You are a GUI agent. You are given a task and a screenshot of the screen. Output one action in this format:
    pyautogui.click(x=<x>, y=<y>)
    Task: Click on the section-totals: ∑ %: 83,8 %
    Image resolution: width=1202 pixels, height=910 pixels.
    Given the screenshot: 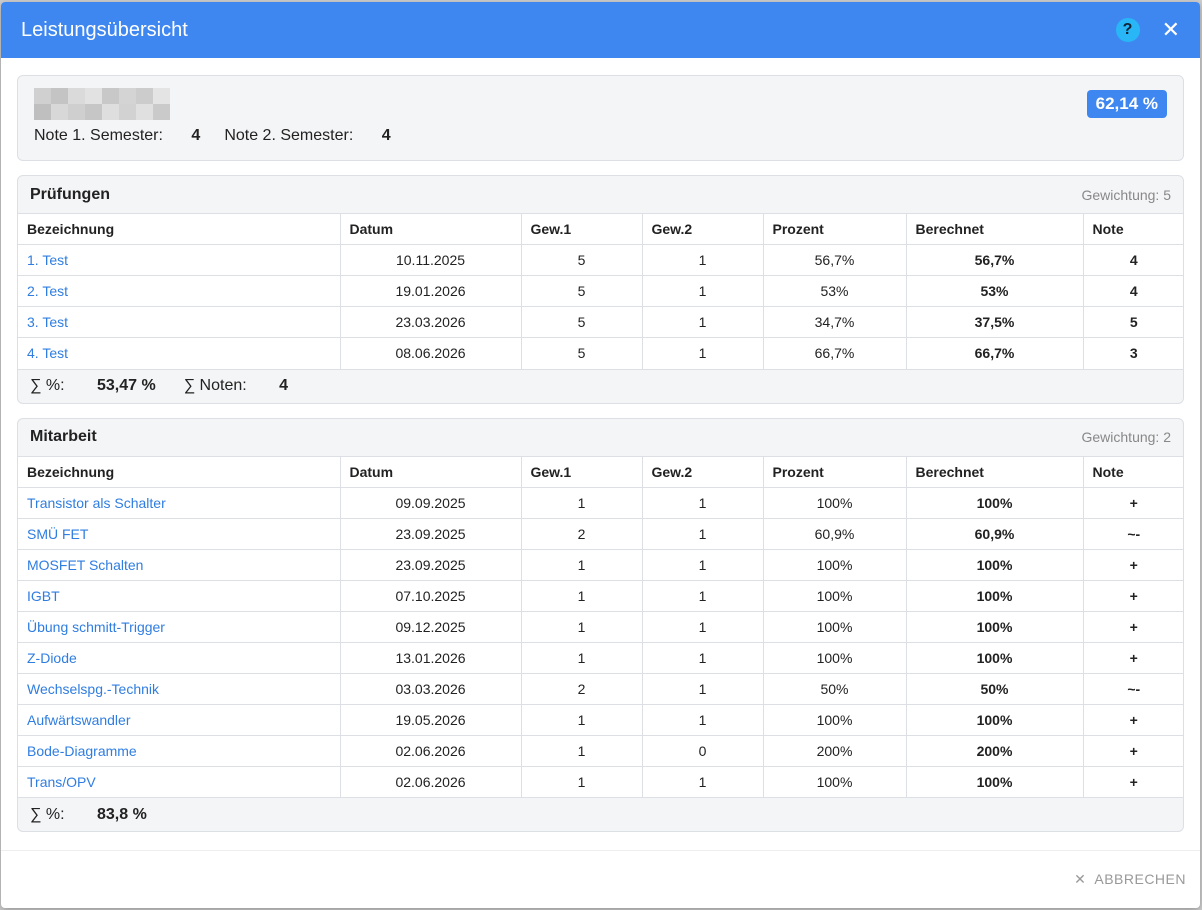 What is the action you would take?
    pyautogui.click(x=600, y=814)
    